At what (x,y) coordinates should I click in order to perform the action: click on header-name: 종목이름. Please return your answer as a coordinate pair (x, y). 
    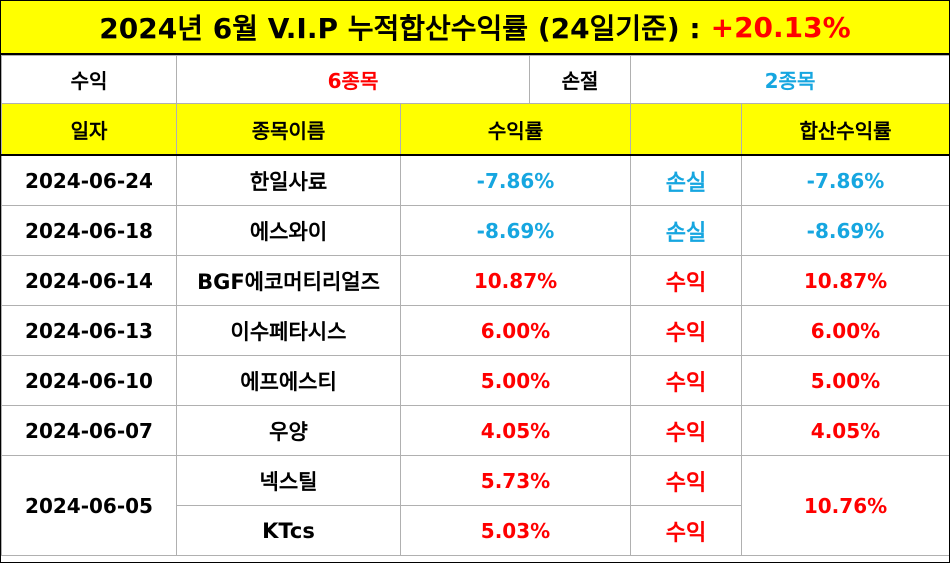
    Looking at the image, I should click on (288, 129).